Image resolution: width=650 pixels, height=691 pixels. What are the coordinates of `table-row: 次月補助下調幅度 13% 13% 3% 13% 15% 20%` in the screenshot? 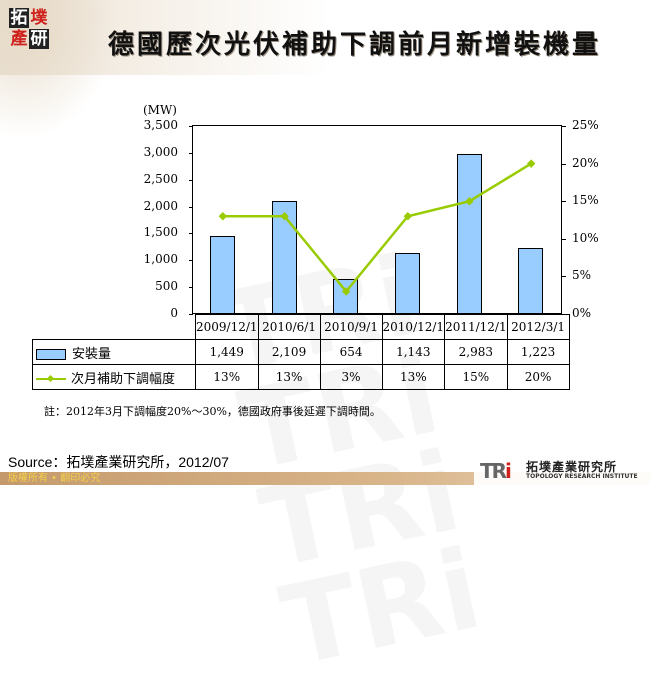 It's located at (301, 377).